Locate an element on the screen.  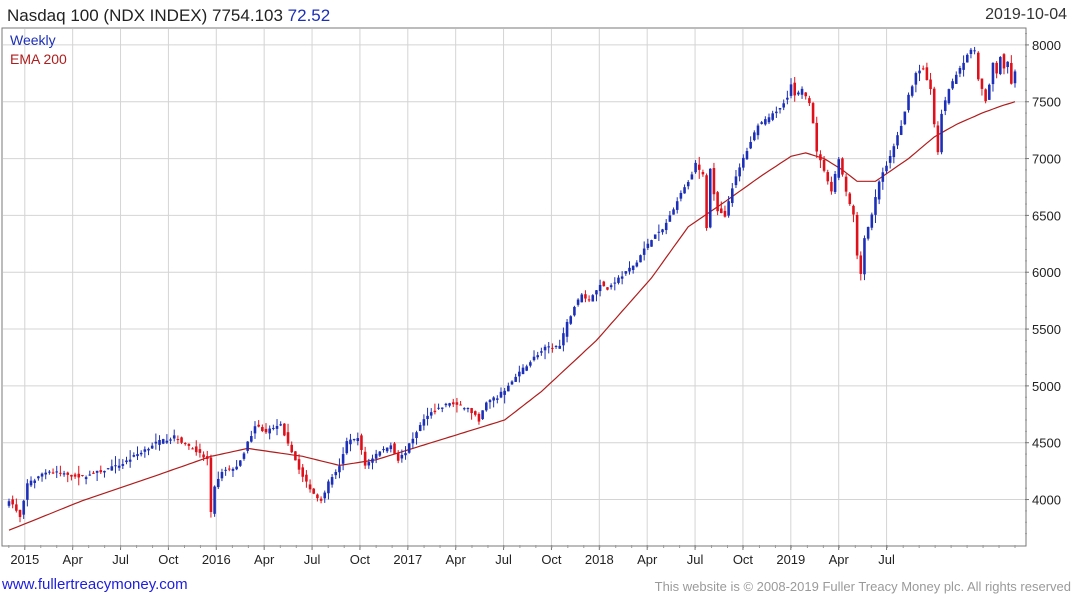
x-tick-label: 2019 is located at coordinates (790, 559).